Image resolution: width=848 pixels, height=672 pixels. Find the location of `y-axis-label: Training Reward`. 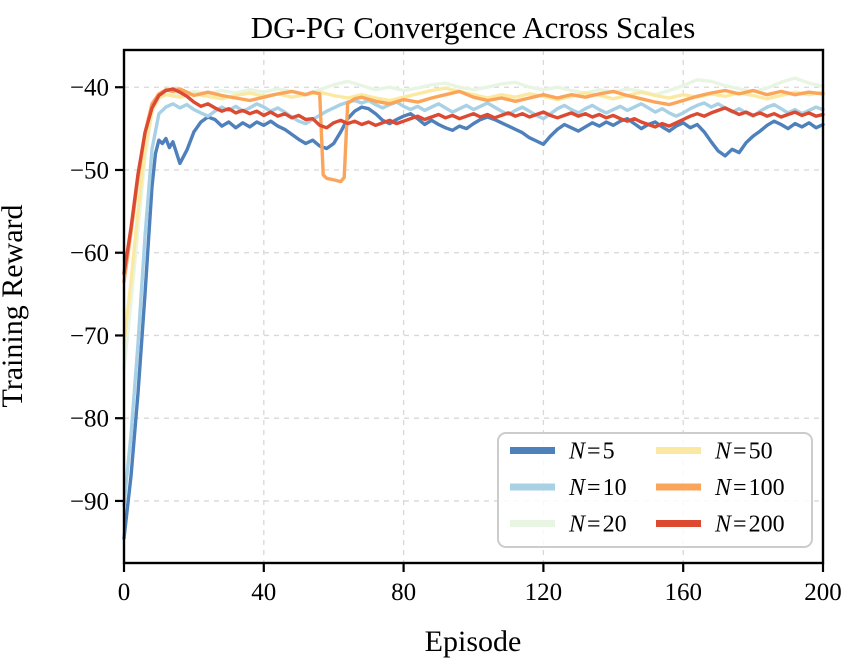

y-axis-label: Training Reward is located at coordinates (14, 305).